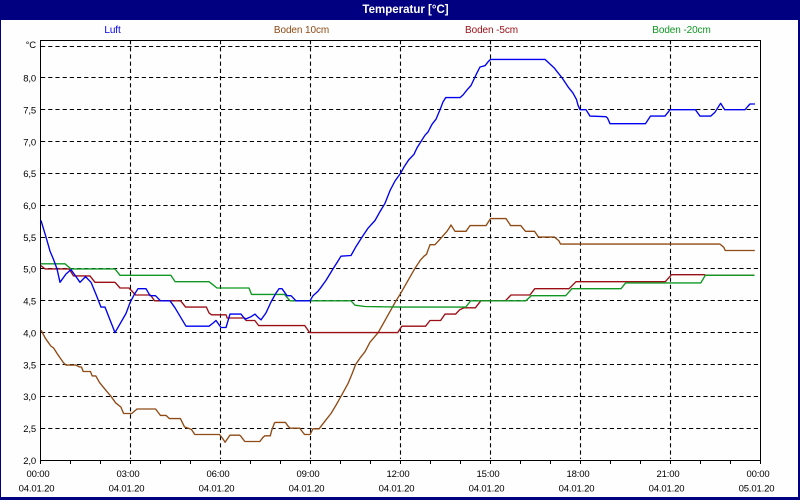 The width and height of the screenshot is (800, 500). I want to click on svg-text: 8,0, so click(29, 79).